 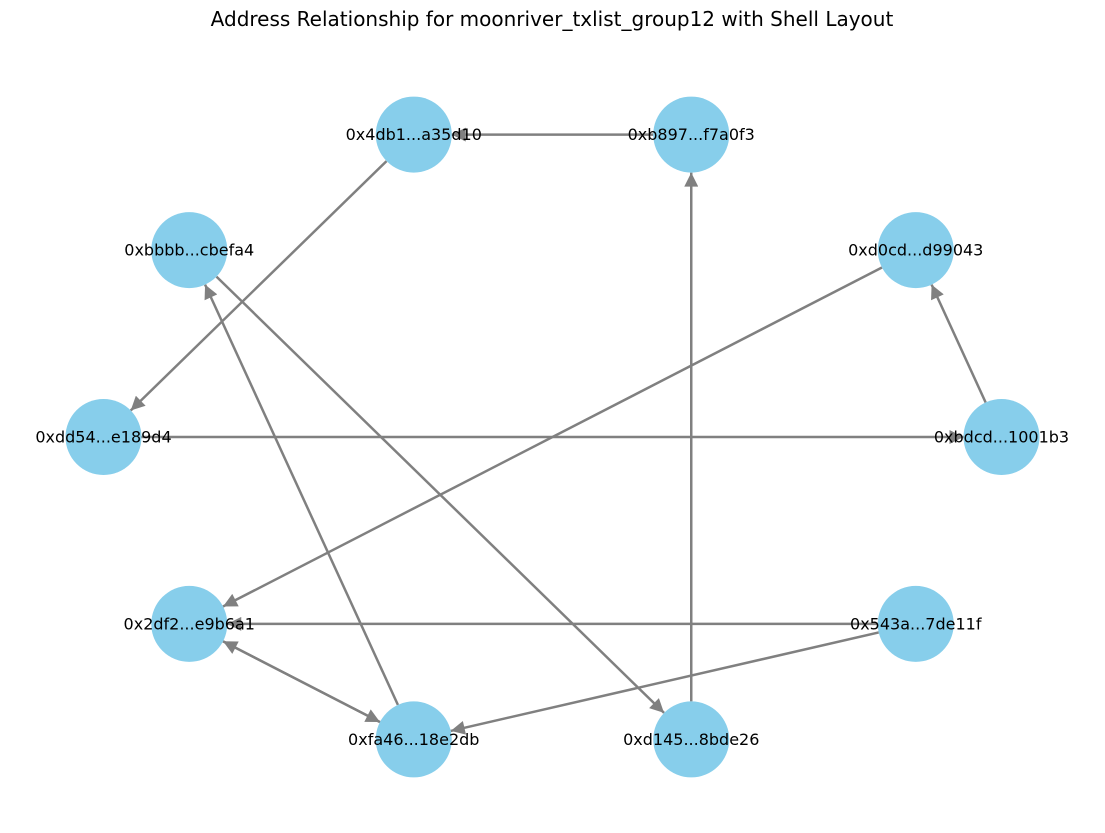 I want to click on edge-n5-n2, so click(x=301, y=495).